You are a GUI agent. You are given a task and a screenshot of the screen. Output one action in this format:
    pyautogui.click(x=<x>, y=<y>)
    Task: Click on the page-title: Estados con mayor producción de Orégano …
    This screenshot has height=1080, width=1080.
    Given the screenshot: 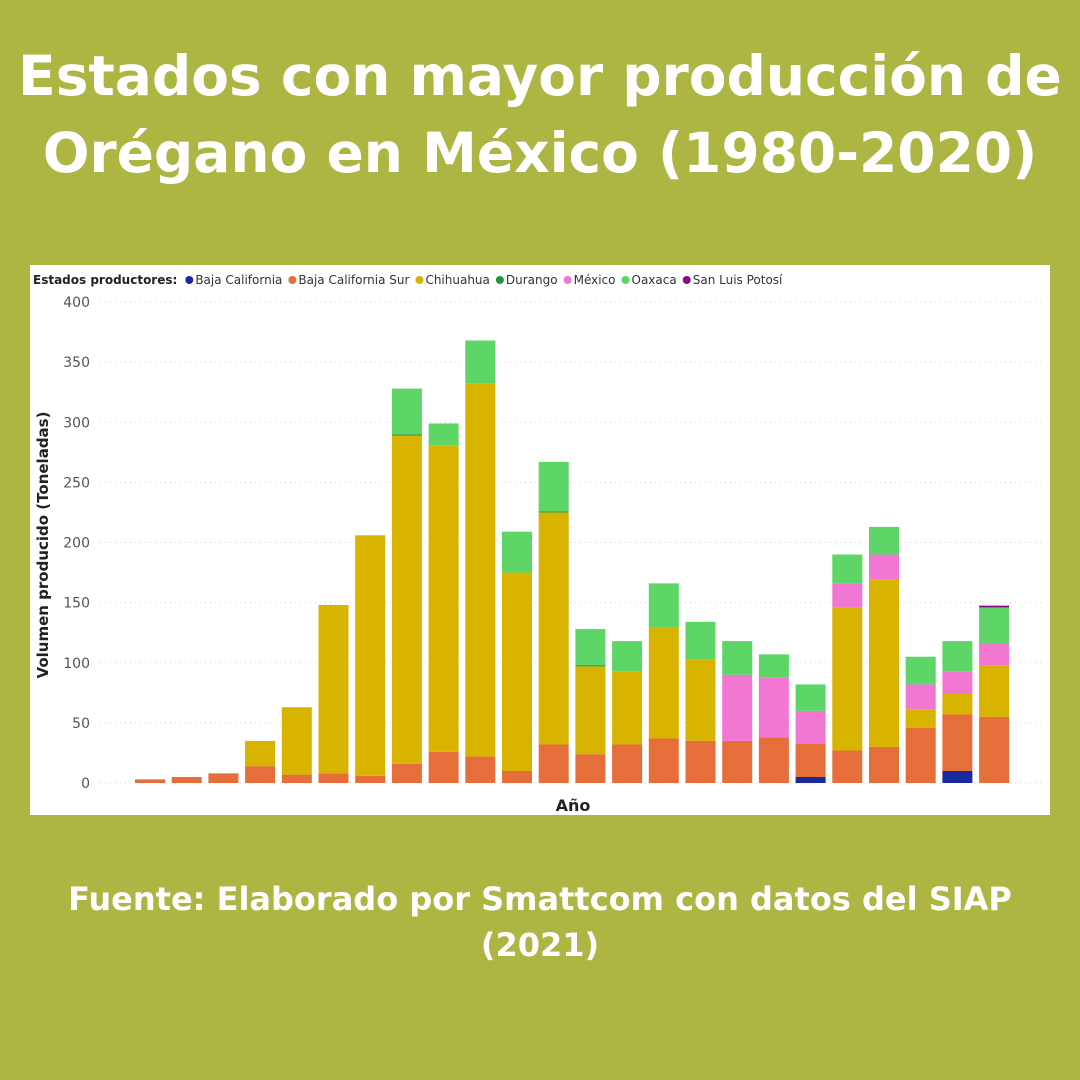 What is the action you would take?
    pyautogui.click(x=540, y=114)
    